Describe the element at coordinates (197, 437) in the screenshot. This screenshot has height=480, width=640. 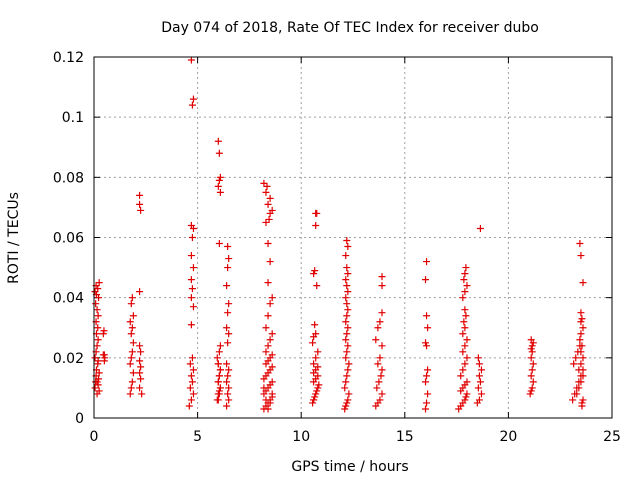
I see `x-tick-label: 5` at that location.